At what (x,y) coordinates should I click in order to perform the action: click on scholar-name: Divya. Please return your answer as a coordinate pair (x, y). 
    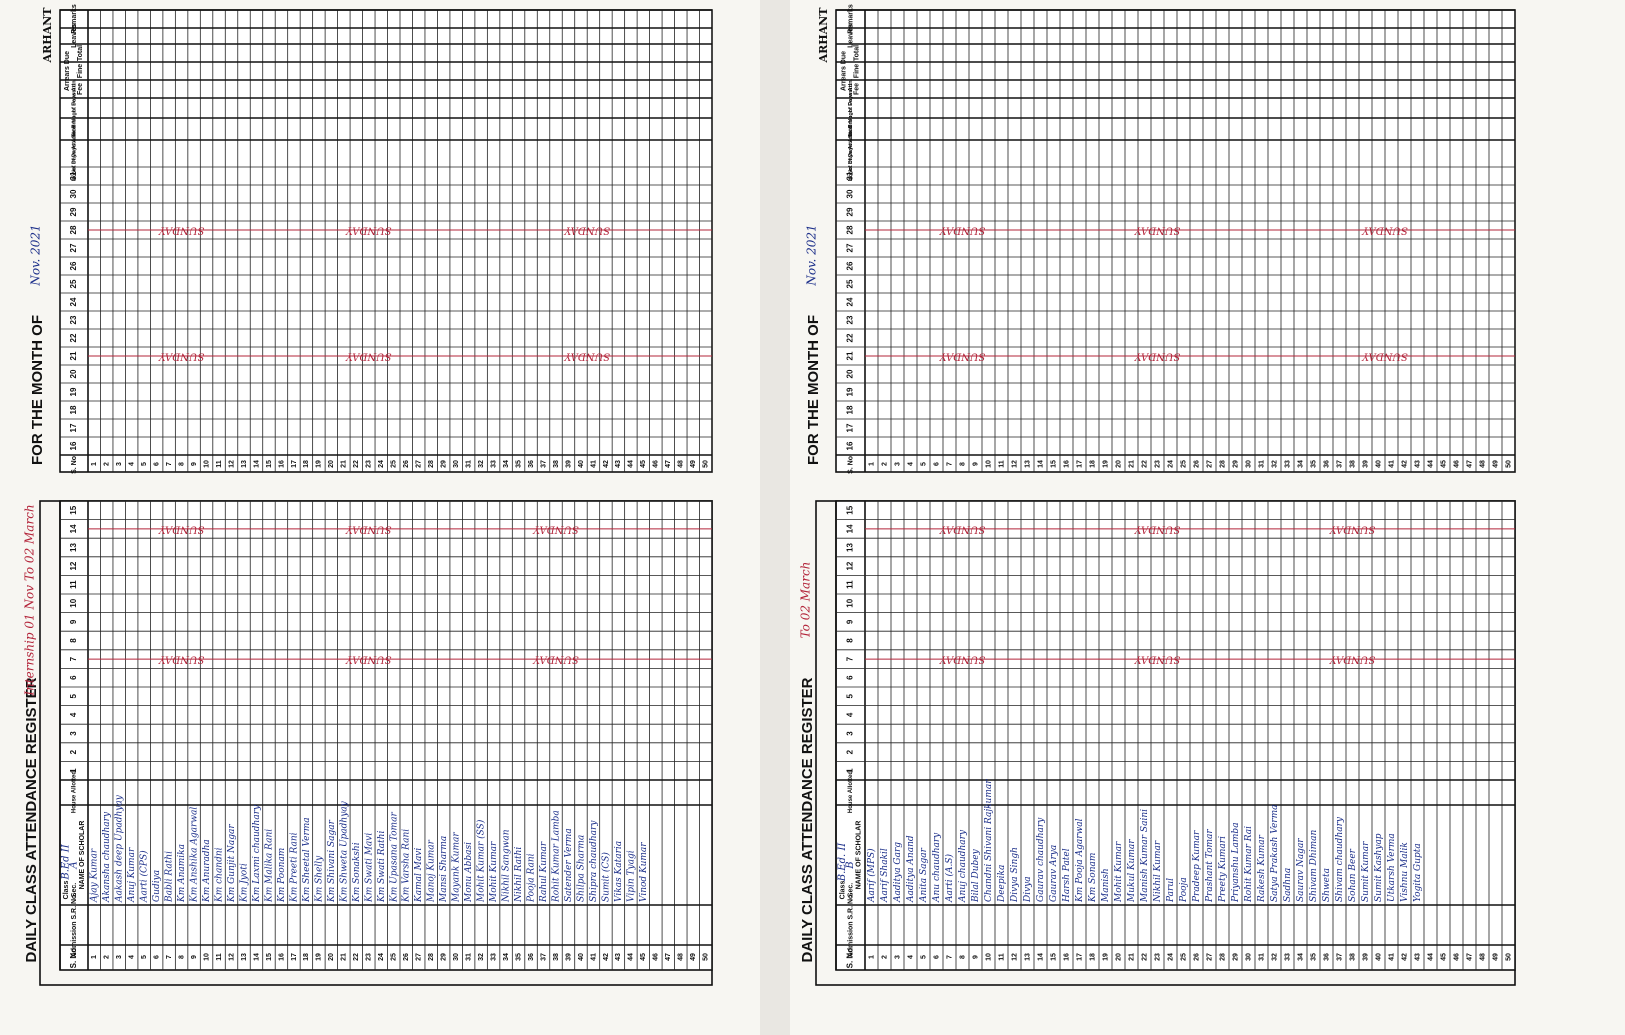
    Looking at the image, I should click on (1028, 889).